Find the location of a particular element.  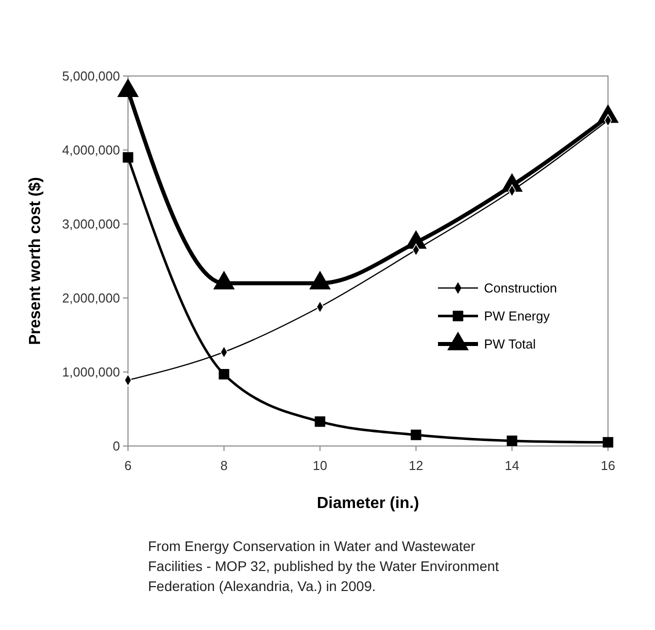

y-axis-title: Present worth cost ($) is located at coordinates (35, 261).